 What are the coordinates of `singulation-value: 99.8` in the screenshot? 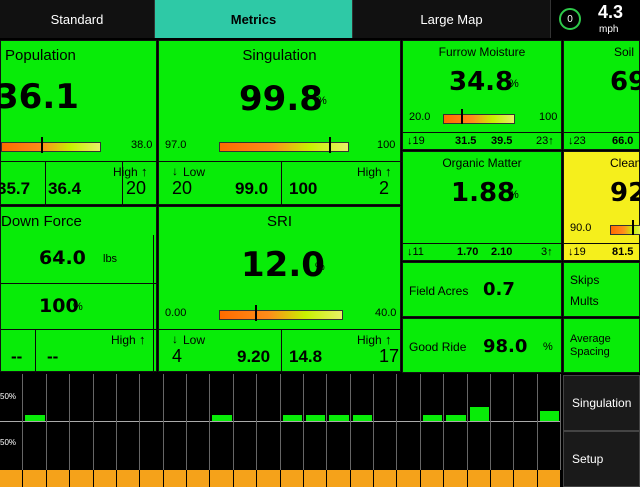 It's located at (281, 99).